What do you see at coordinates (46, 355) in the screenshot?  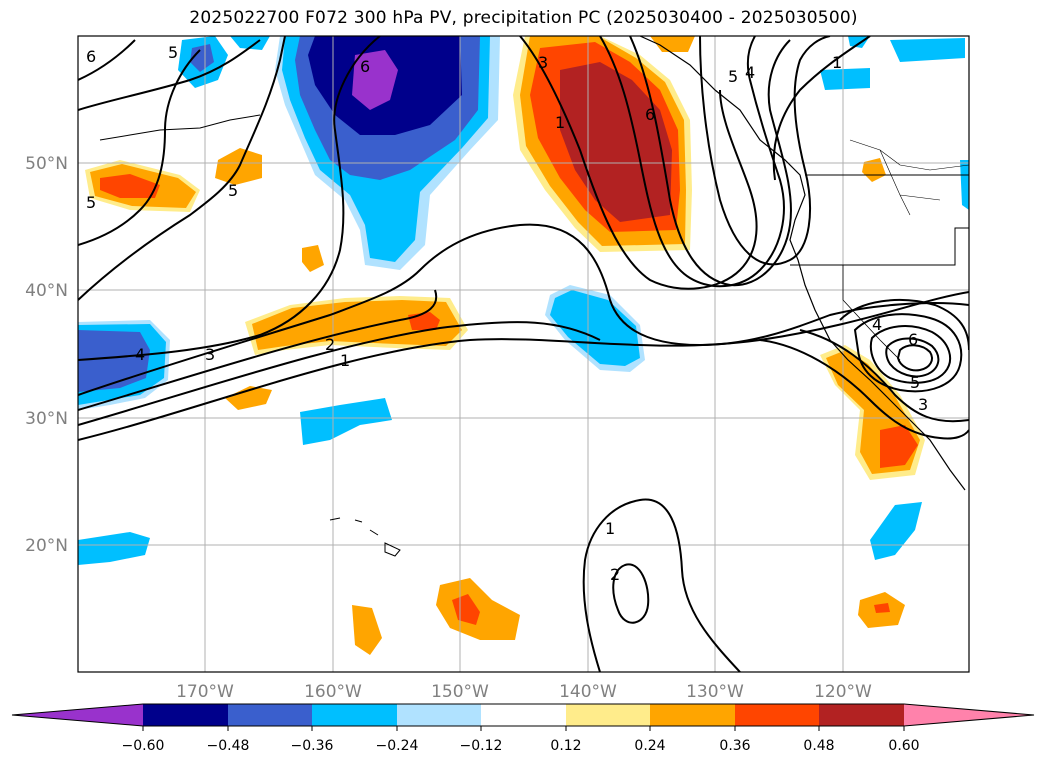 I see `latitude-labels: 50°N 40°N 30°N 20°N` at bounding box center [46, 355].